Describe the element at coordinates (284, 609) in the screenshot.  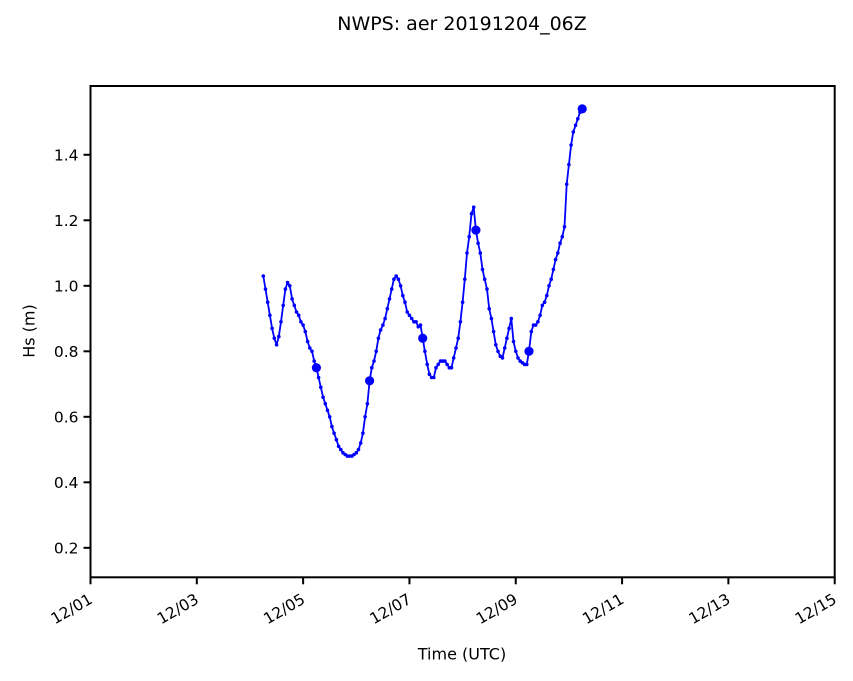
I see `x-tick-label: 12/05` at that location.